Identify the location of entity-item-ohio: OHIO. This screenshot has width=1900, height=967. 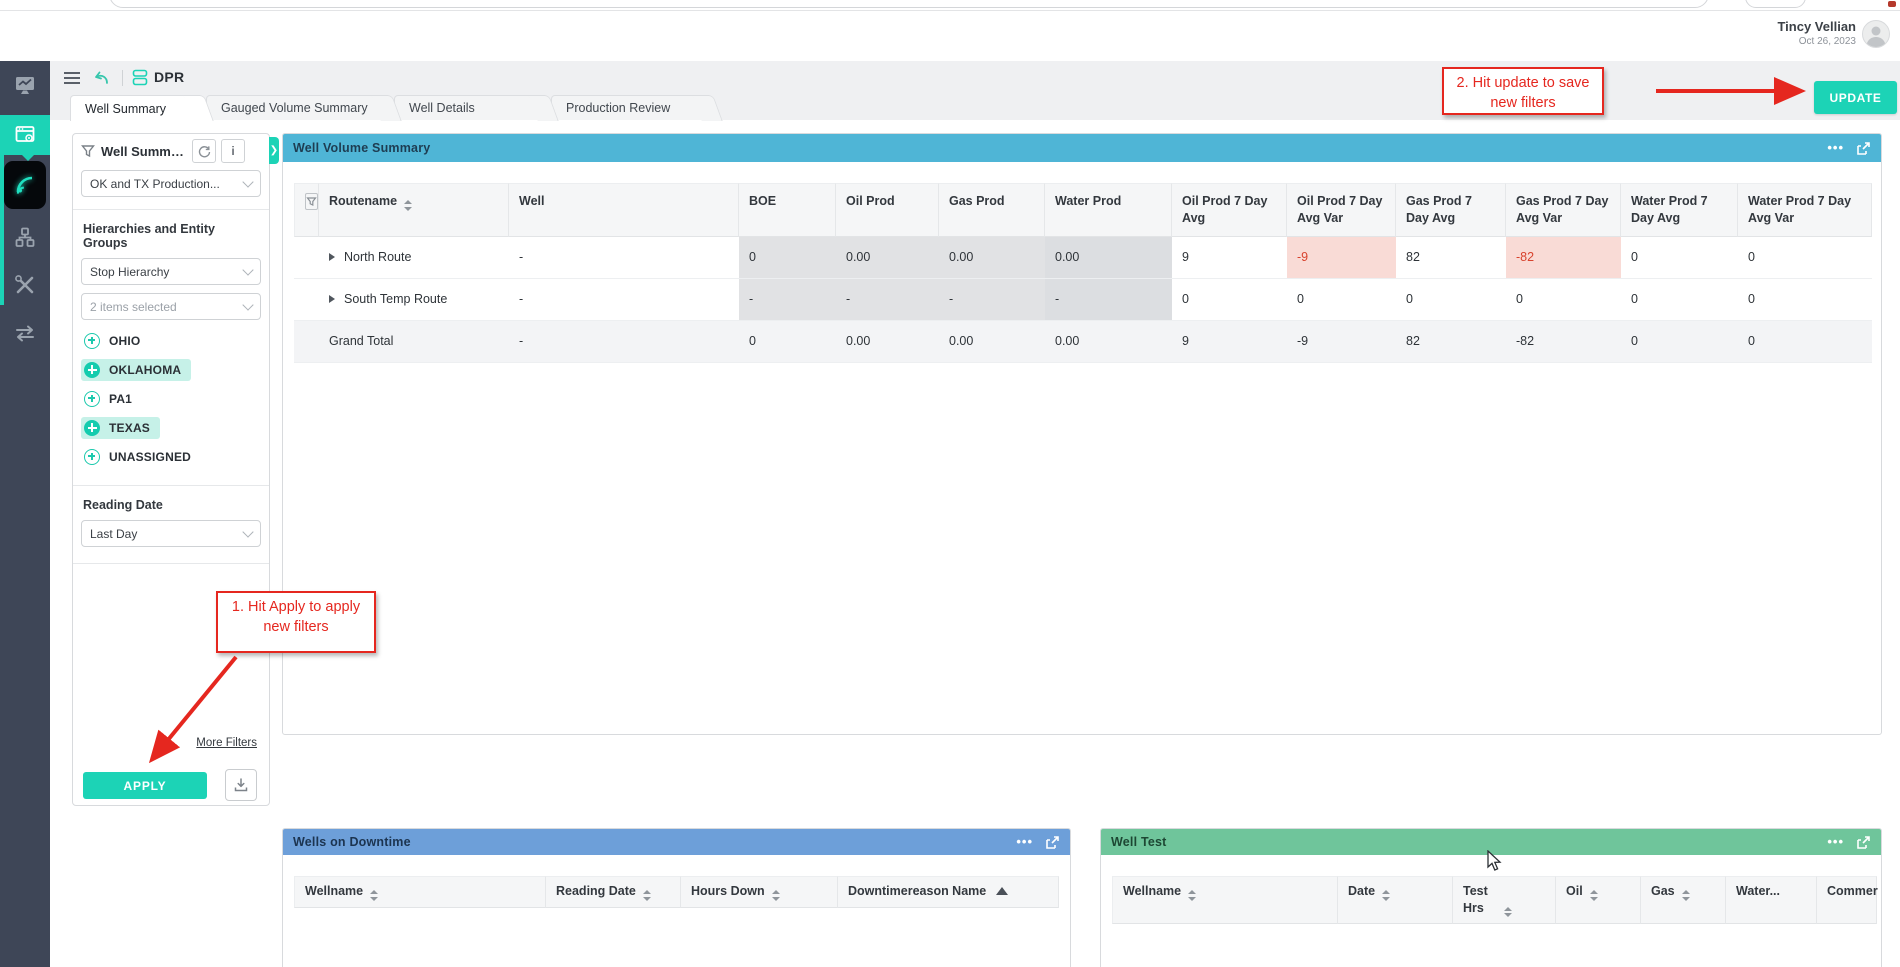
(171, 340).